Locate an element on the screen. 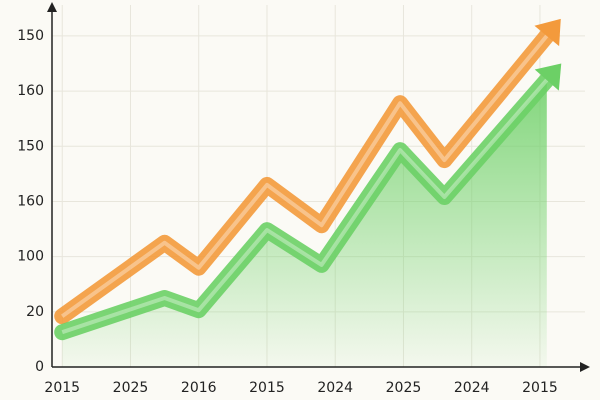 The width and height of the screenshot is (600, 400). y-axis-arrow is located at coordinates (52, 7).